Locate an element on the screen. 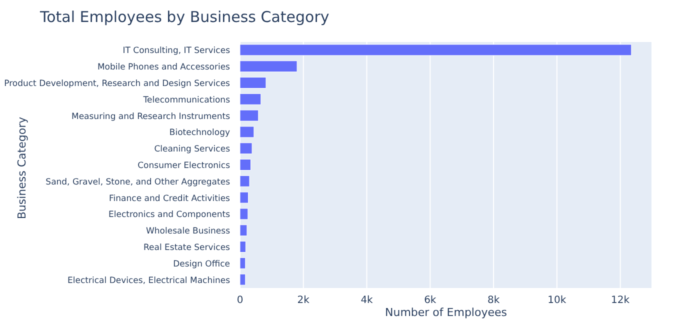 This screenshot has width=700, height=325. x-tick-label: 12k is located at coordinates (620, 300).